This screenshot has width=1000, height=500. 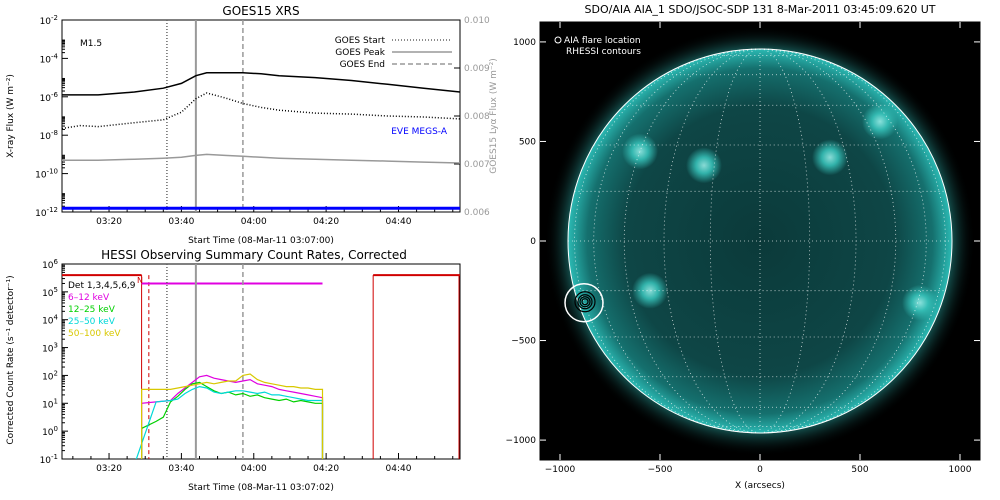 I want to click on hessi-x-tick-label: 04:00, so click(x=254, y=469).